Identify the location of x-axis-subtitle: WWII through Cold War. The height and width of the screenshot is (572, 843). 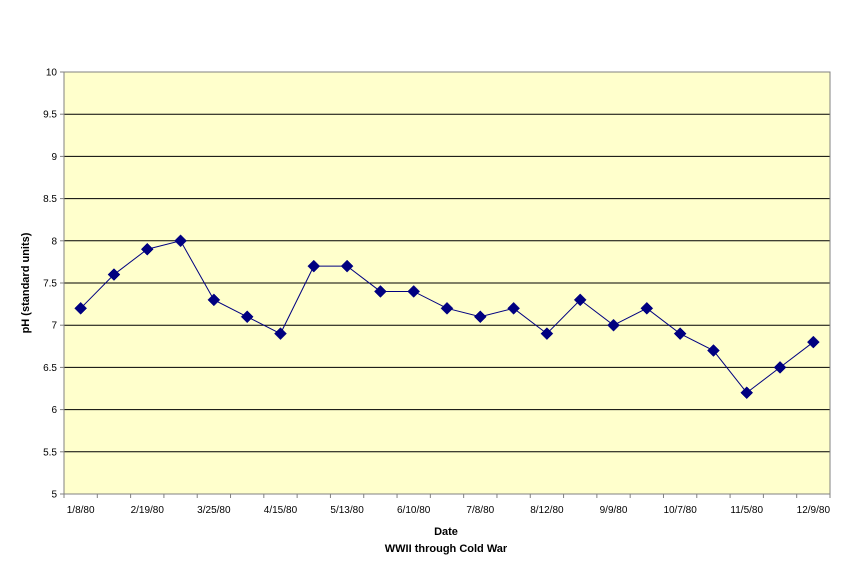
(446, 549).